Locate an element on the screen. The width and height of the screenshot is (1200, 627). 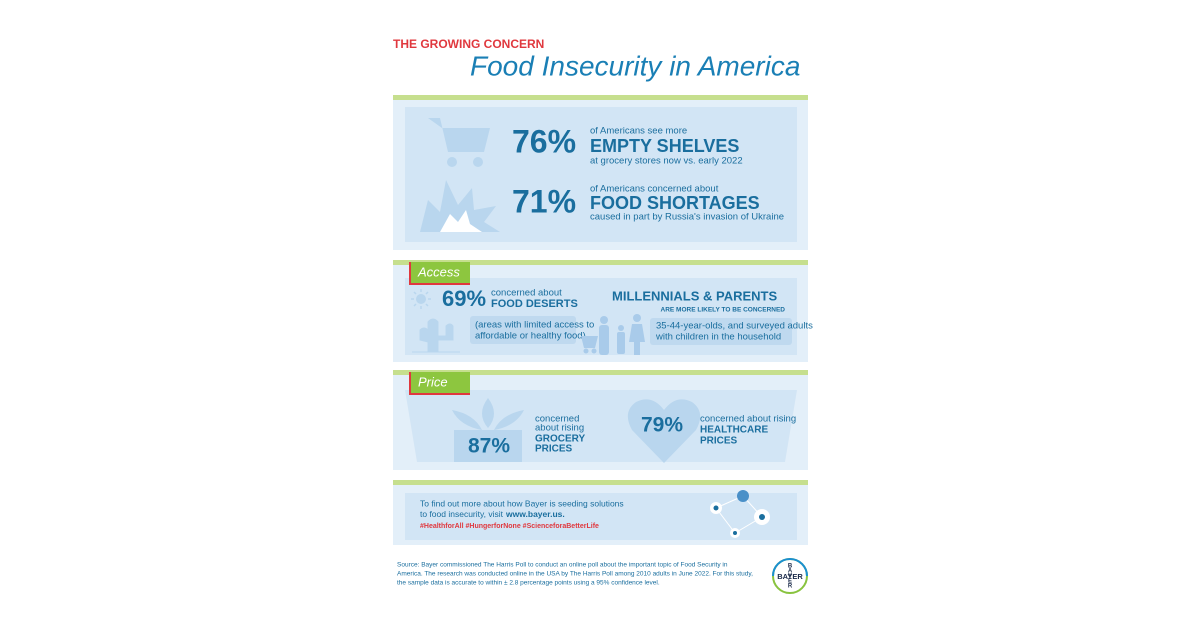
cta-url: www.bayer.us. is located at coordinates (535, 514).